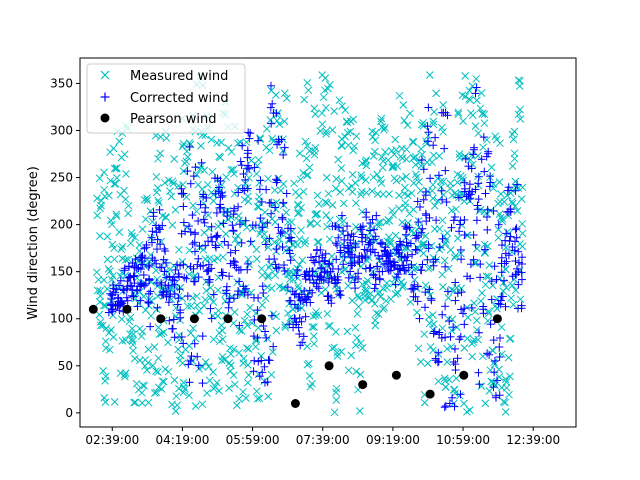  I want to click on y-axis-label: Wind direction (degree), so click(33, 243).